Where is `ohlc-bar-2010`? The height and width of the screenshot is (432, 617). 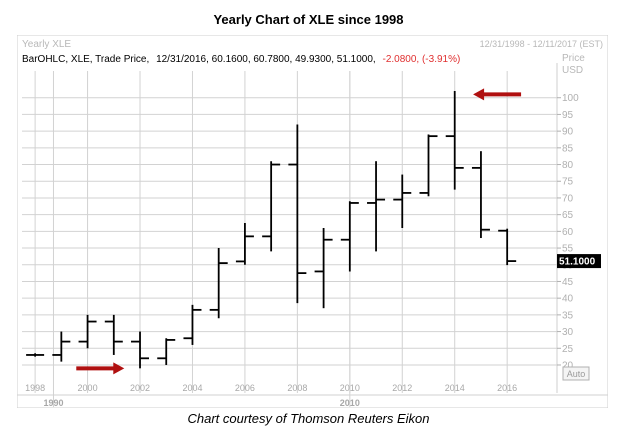
ohlc-bar-2010 is located at coordinates (349, 236).